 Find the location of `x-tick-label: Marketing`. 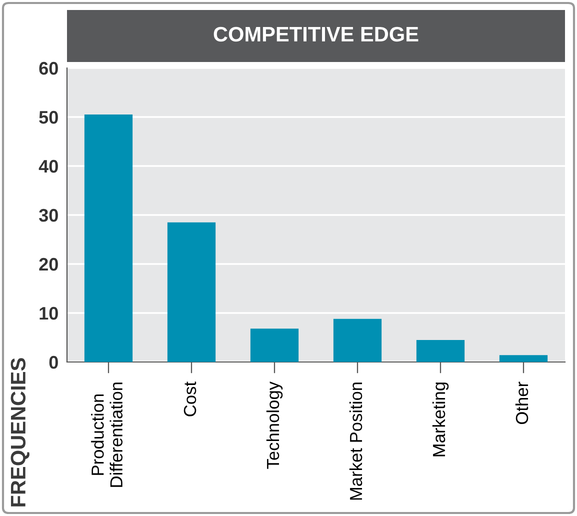

x-tick-label: Marketing is located at coordinates (440, 419).